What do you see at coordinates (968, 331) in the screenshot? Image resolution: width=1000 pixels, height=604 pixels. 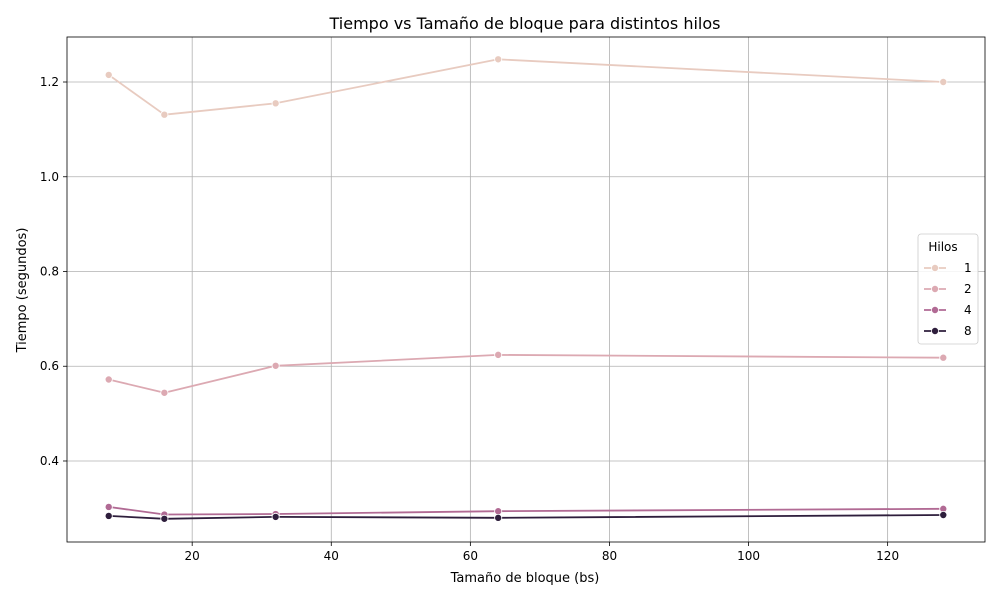 I see `legend-label: 8` at bounding box center [968, 331].